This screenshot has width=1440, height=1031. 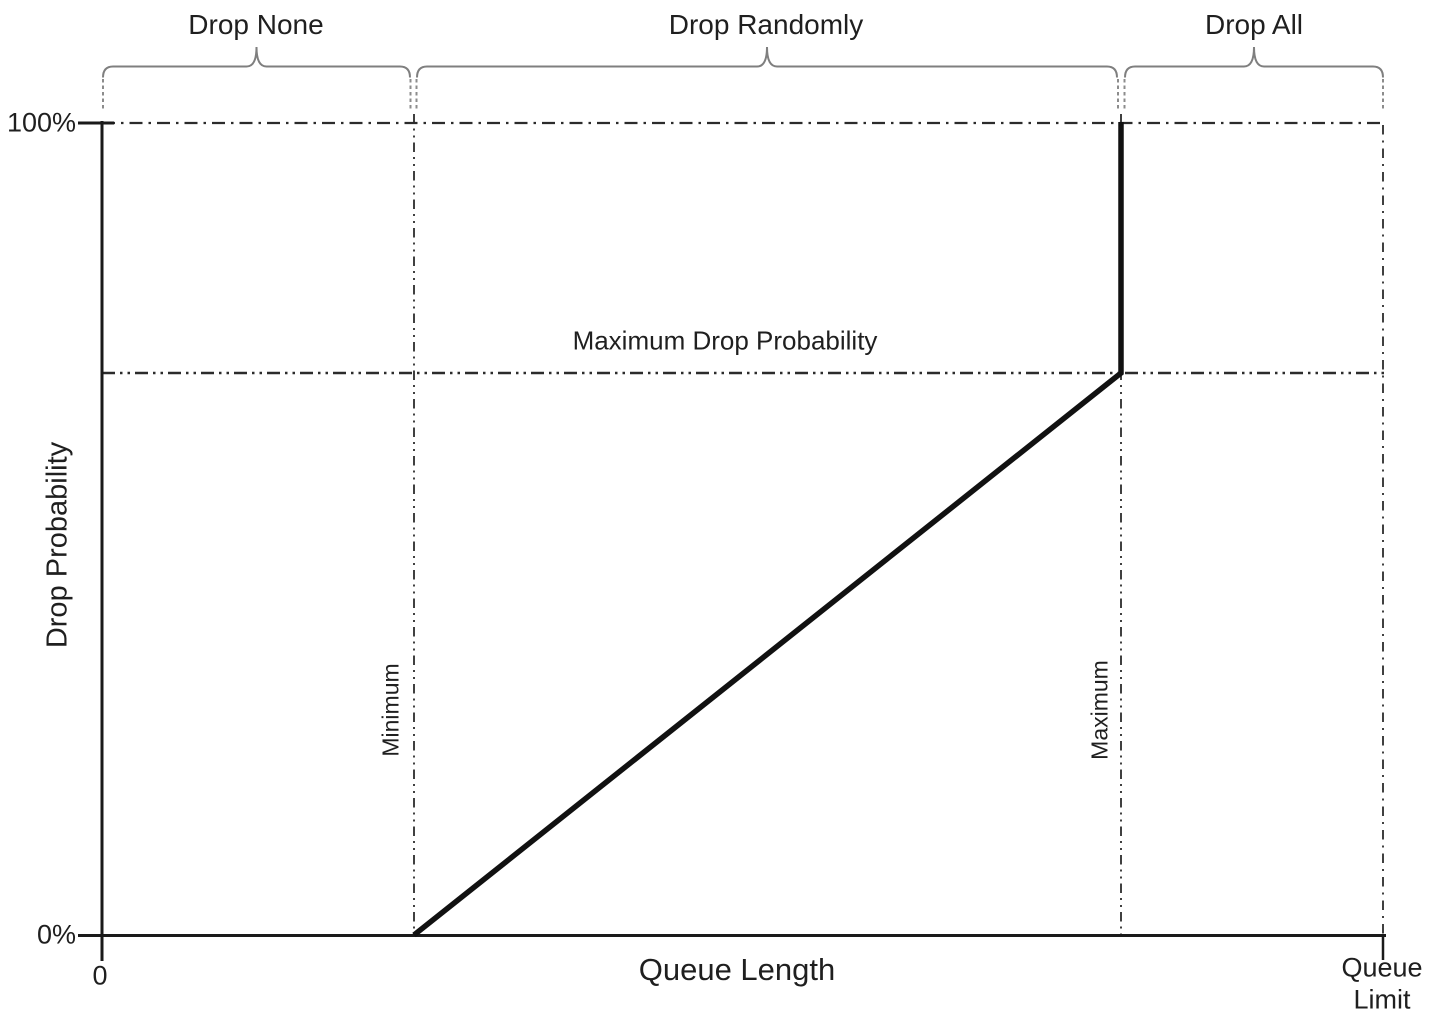 What do you see at coordinates (1381, 984) in the screenshot?
I see `x-tick-queue-limit: Queue Limit` at bounding box center [1381, 984].